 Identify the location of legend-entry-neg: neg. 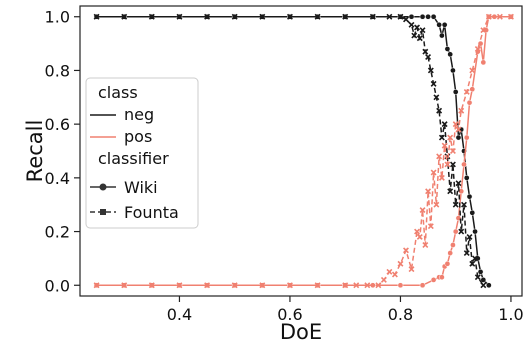
(139, 114).